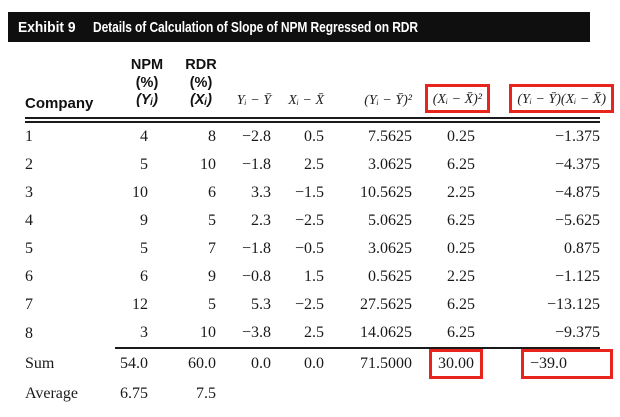 The height and width of the screenshot is (417, 620). I want to click on cell-company: 6, so click(29, 276).